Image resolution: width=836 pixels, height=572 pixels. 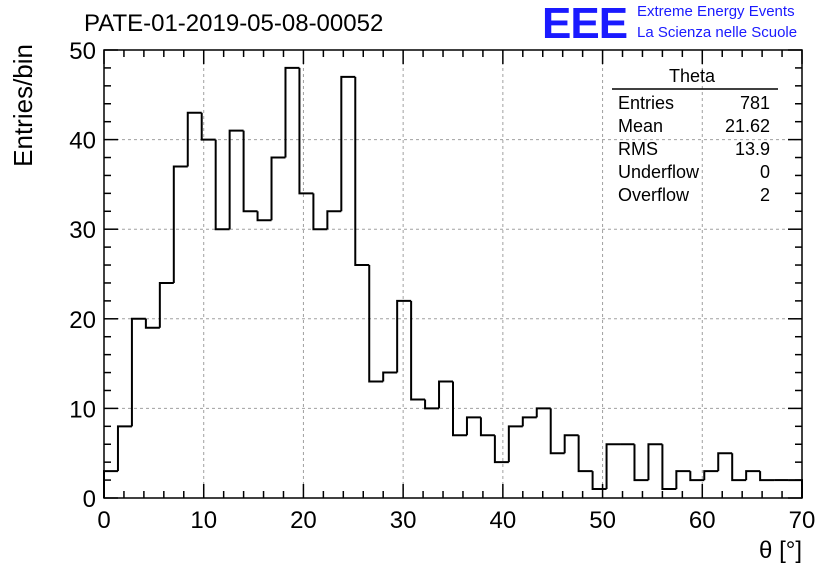 What do you see at coordinates (717, 32) in the screenshot?
I see `logo-line-2: La Scienza nelle Scuole` at bounding box center [717, 32].